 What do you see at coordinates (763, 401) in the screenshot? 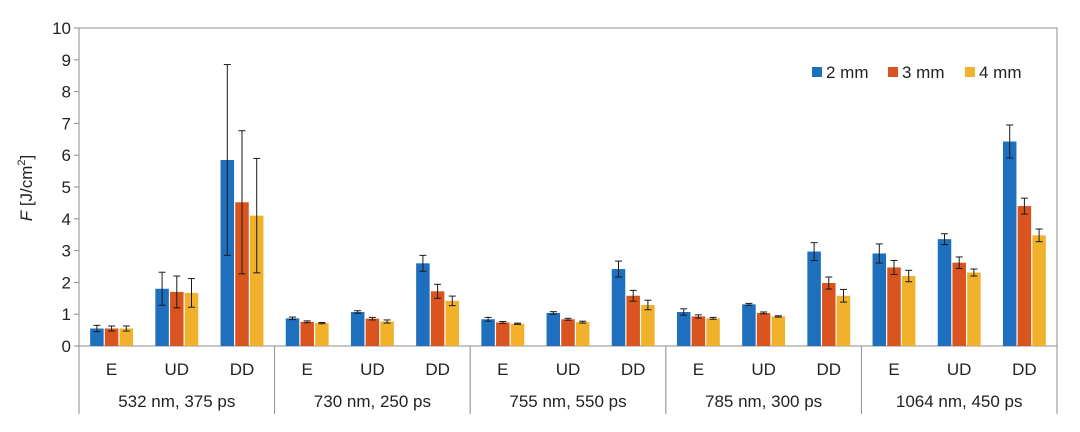
I see `group-label: 785 nm, 300 ps` at bounding box center [763, 401].